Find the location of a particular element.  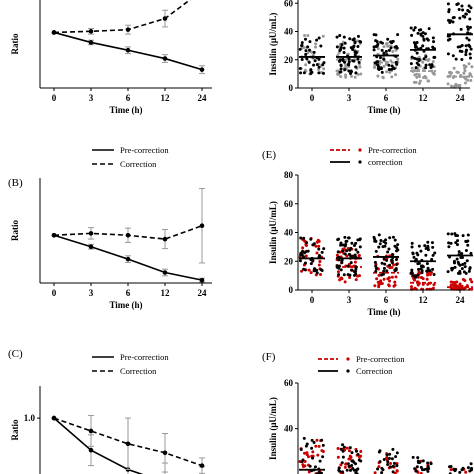

panel-b-series-0-point is located at coordinates (91, 247).